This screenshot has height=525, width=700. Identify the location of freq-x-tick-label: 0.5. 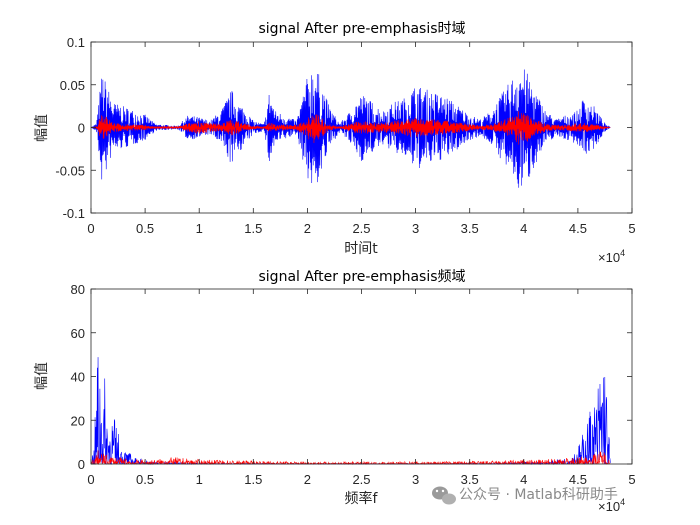
(145, 479).